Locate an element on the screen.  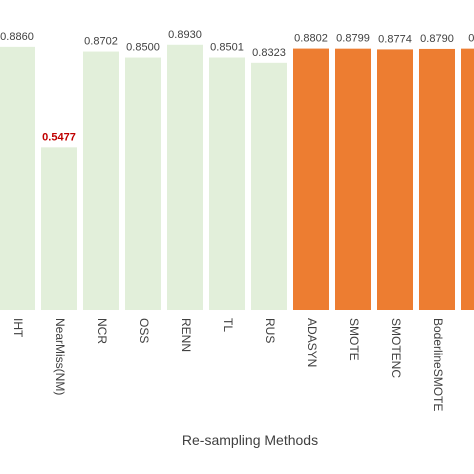
bar-iht is located at coordinates (17, 178).